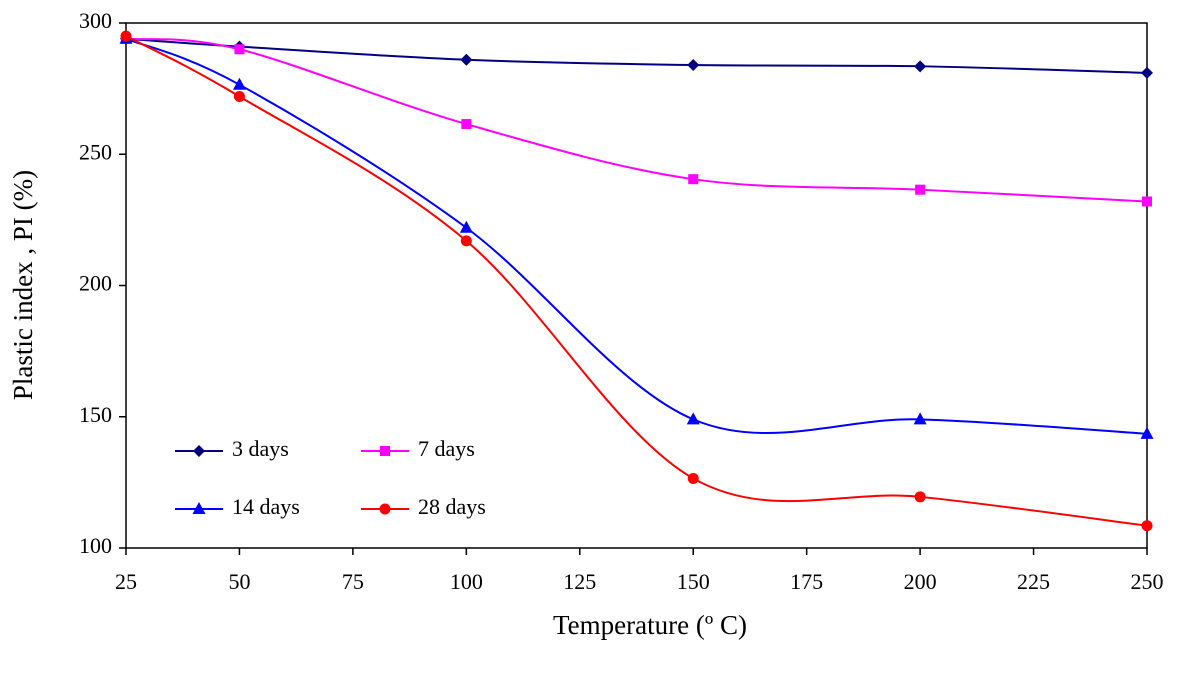  What do you see at coordinates (260, 448) in the screenshot?
I see `legend-label: 3 days` at bounding box center [260, 448].